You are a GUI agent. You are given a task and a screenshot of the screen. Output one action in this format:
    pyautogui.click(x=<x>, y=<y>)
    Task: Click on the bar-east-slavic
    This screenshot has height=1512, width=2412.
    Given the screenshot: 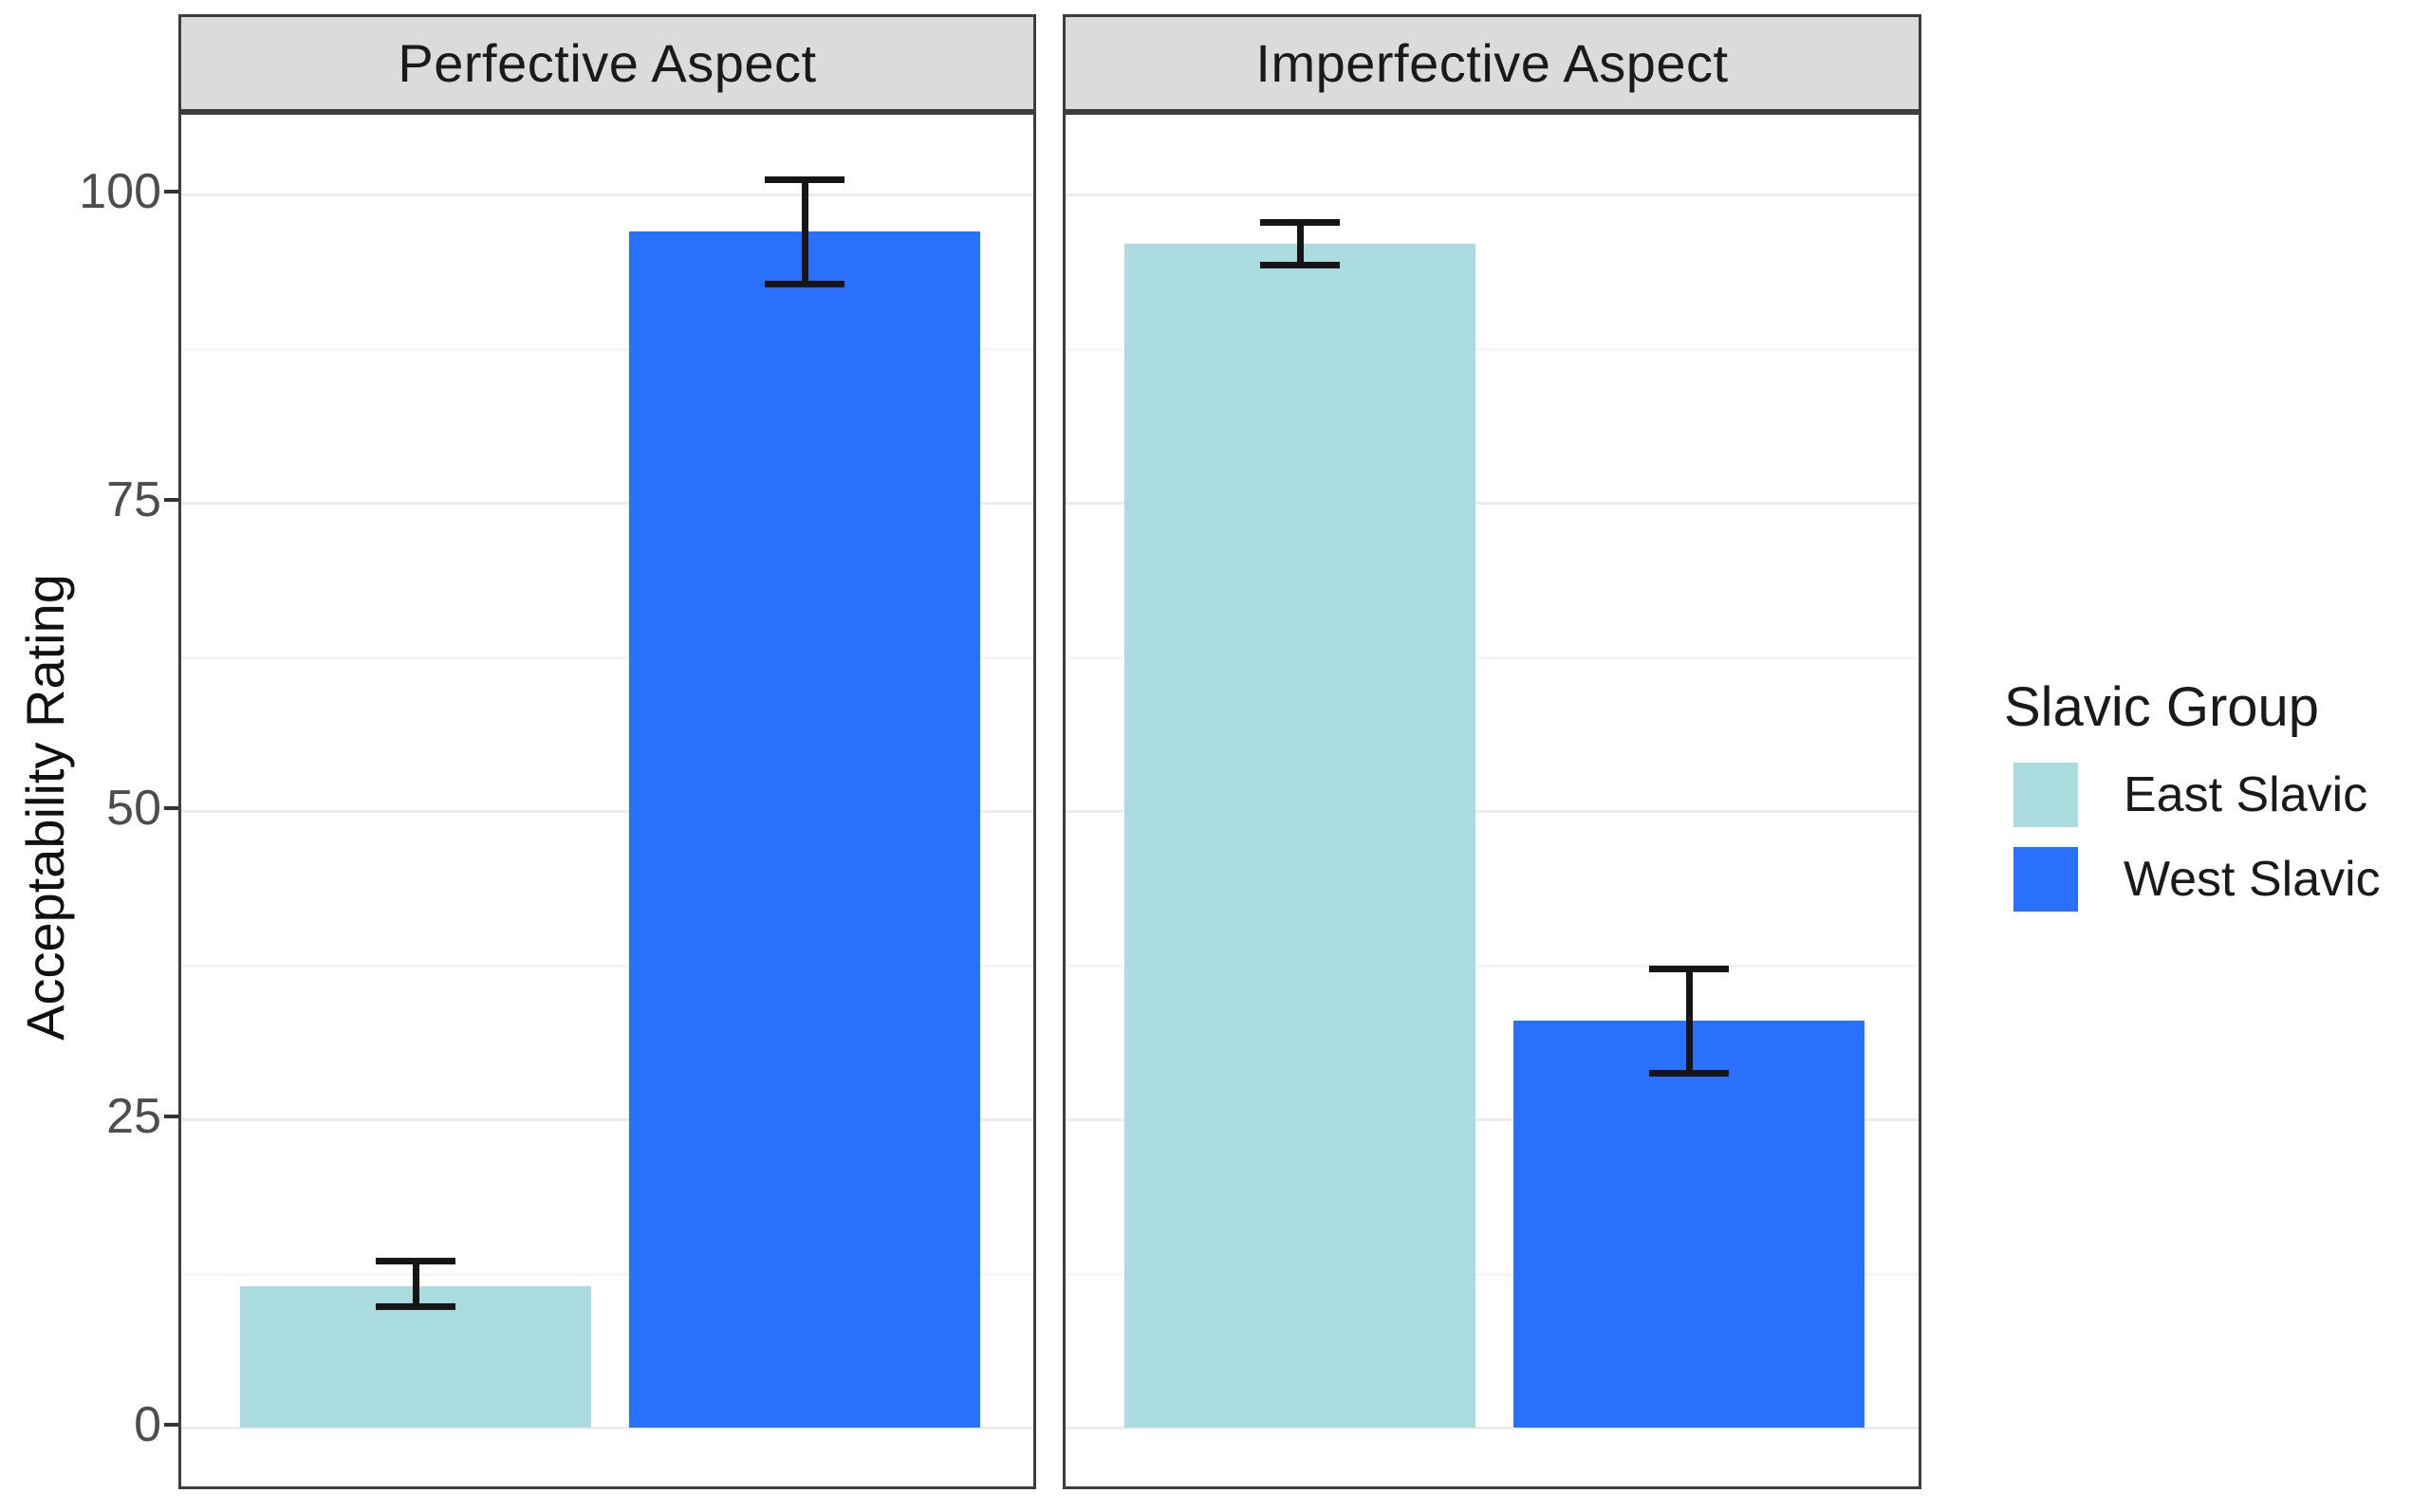 What is the action you would take?
    pyautogui.click(x=1299, y=836)
    